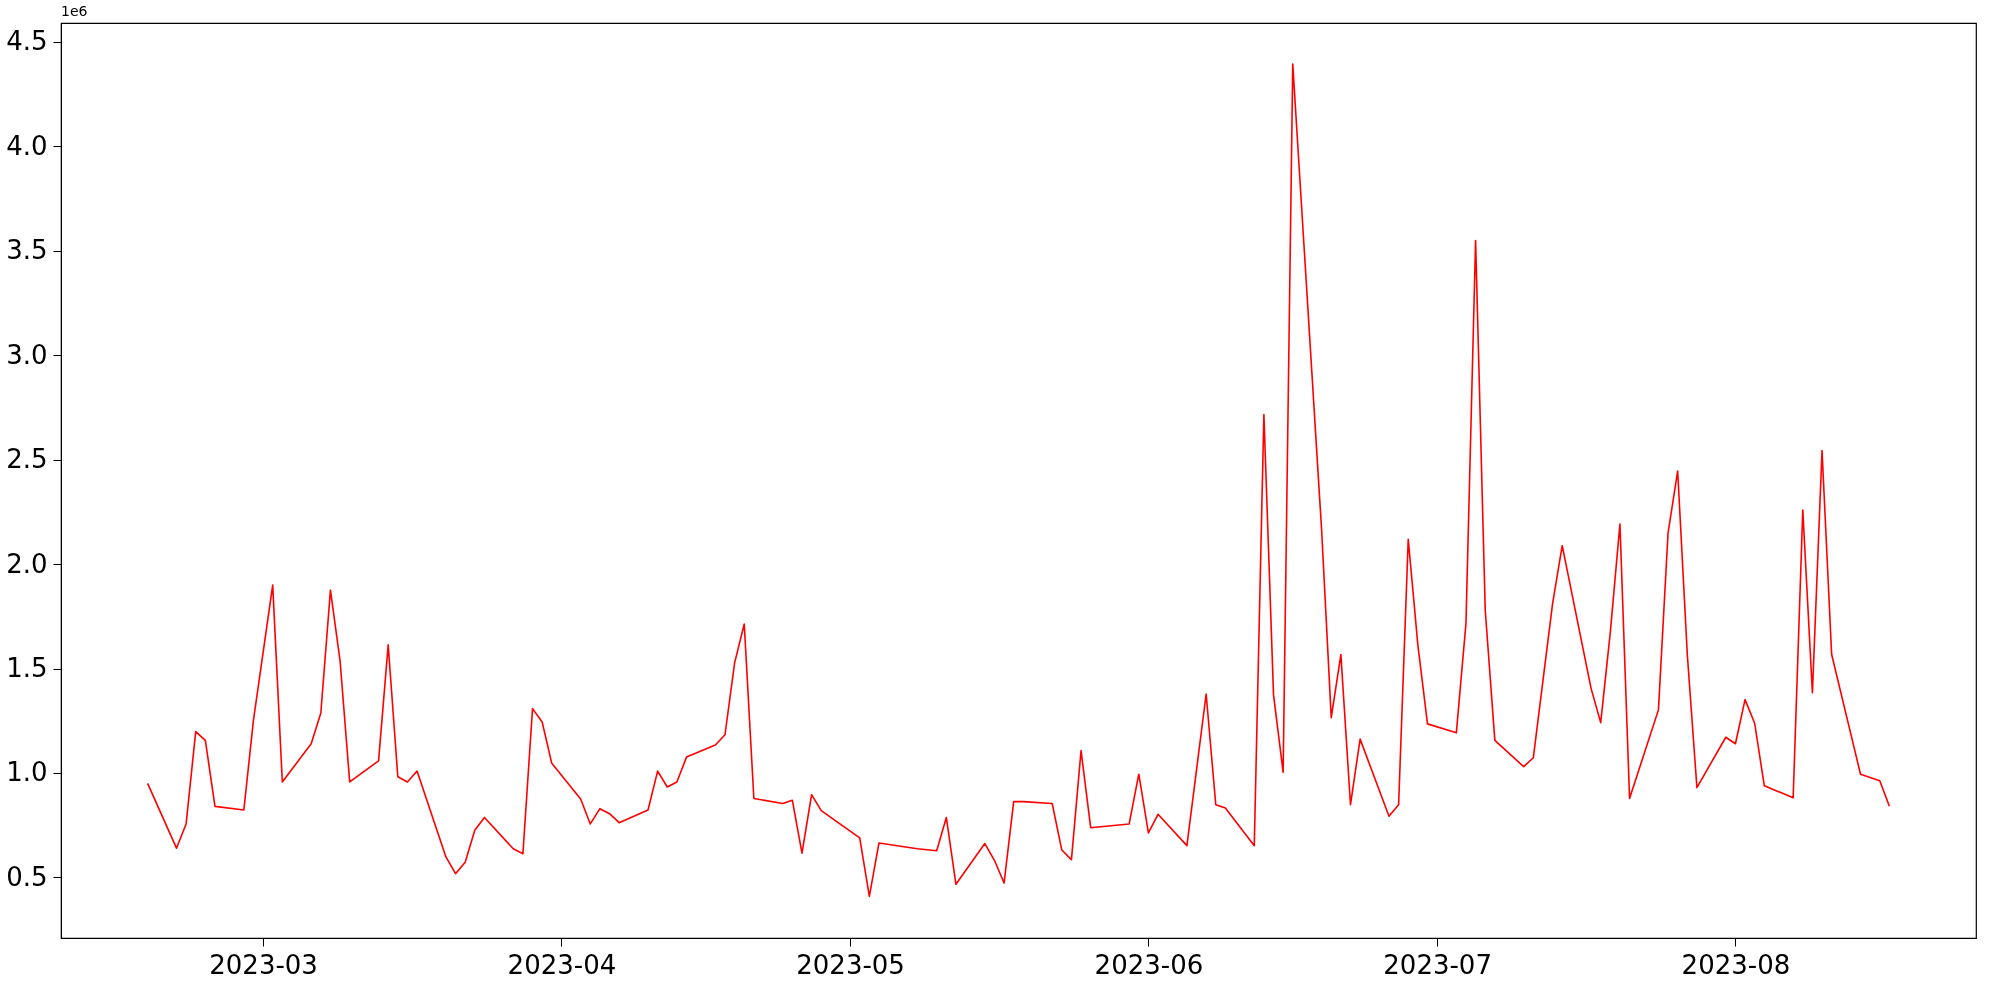  What do you see at coordinates (27, 250) in the screenshot?
I see `y-tick-label: 3.5` at bounding box center [27, 250].